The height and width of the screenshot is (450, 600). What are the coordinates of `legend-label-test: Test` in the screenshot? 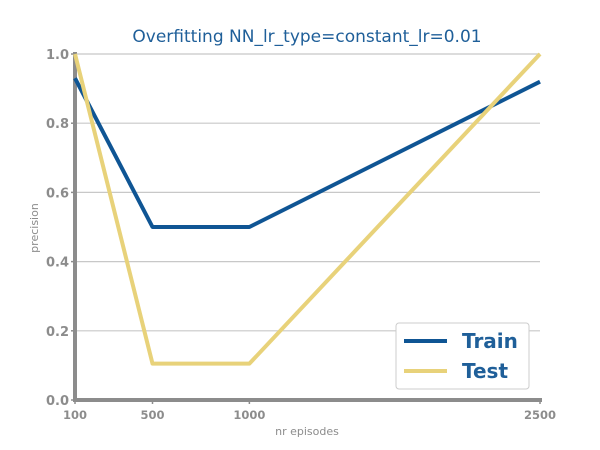 It's located at (485, 371).